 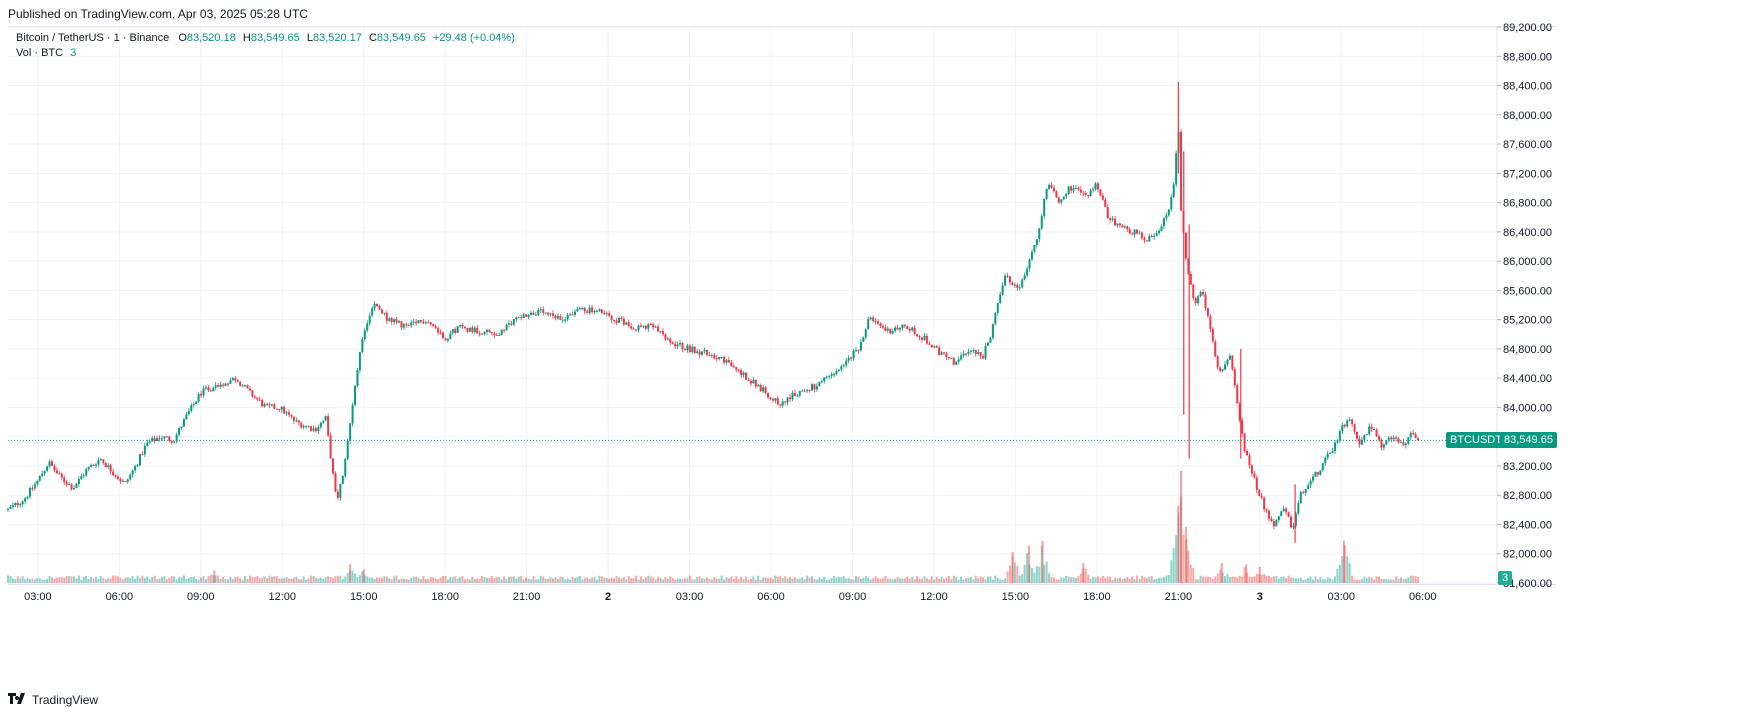 I want to click on open-label: O, so click(x=182, y=38).